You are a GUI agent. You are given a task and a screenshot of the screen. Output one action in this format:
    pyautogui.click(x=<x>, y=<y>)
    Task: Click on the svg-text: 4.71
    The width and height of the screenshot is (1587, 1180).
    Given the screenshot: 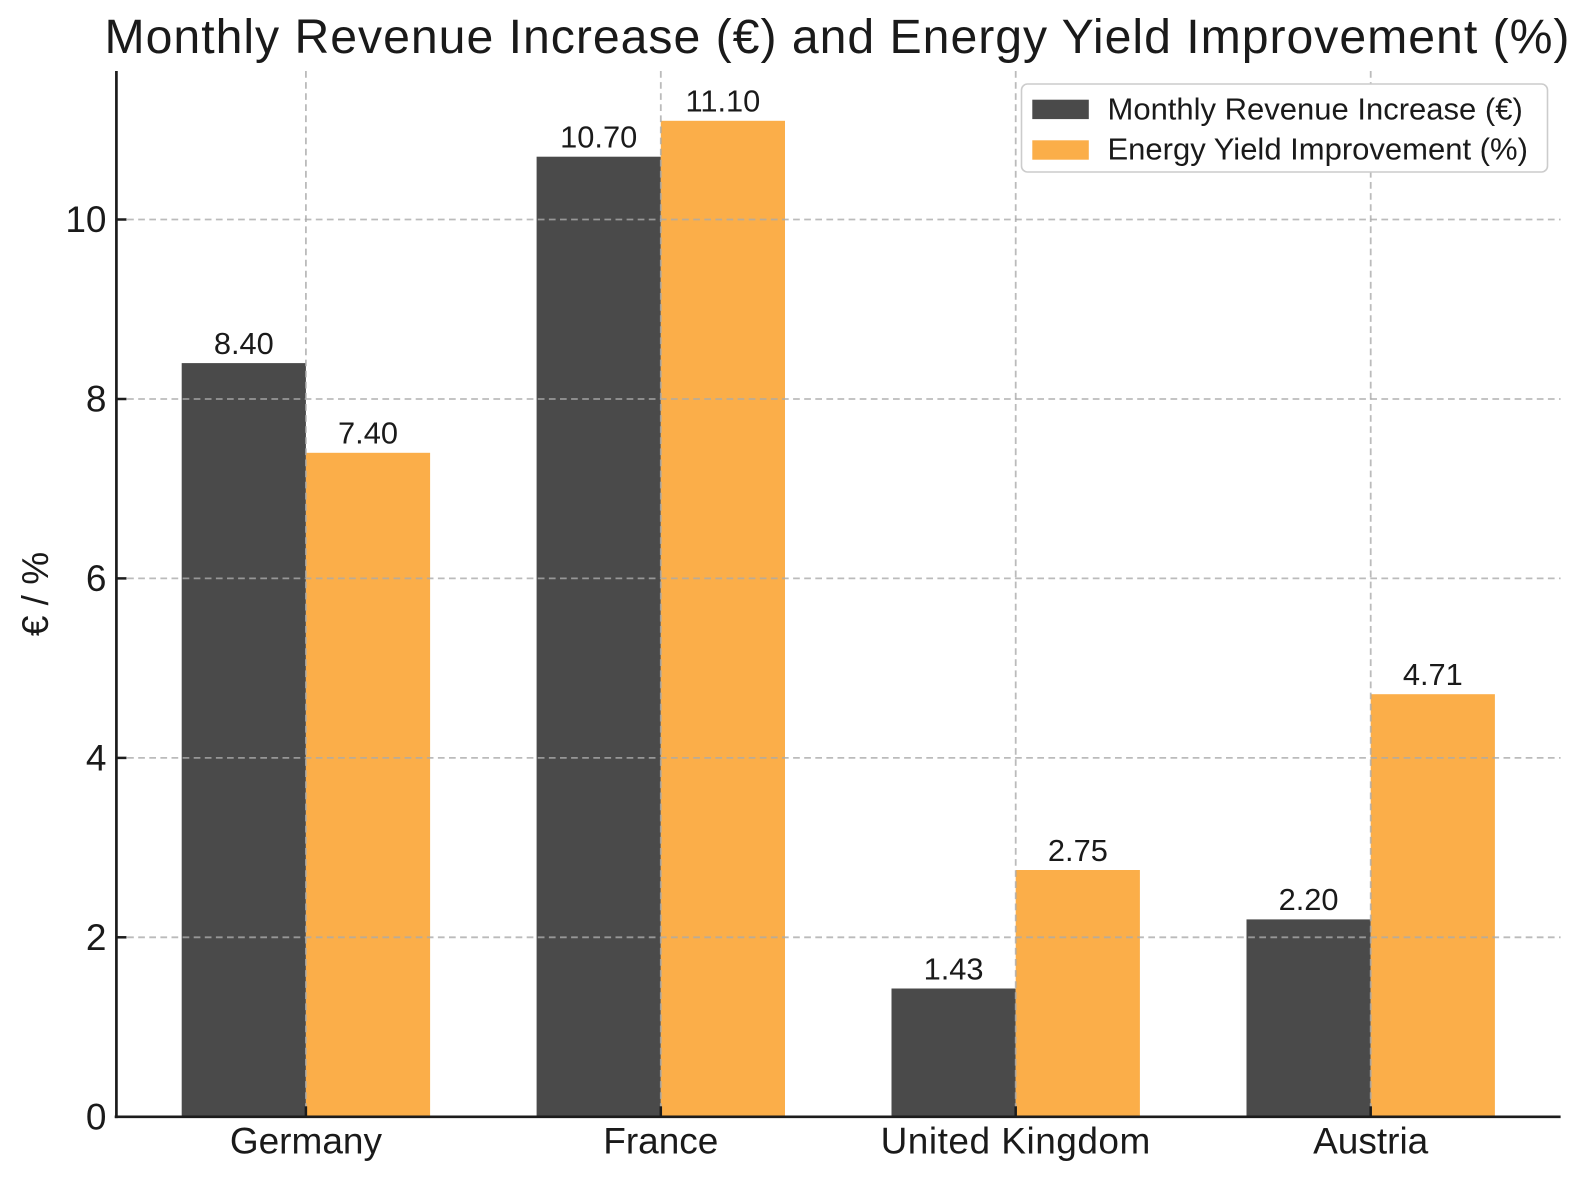 What is the action you would take?
    pyautogui.click(x=1433, y=674)
    